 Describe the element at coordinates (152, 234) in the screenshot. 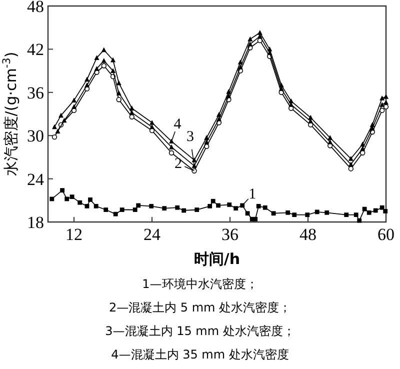

I see `x-tick-label: 24` at that location.